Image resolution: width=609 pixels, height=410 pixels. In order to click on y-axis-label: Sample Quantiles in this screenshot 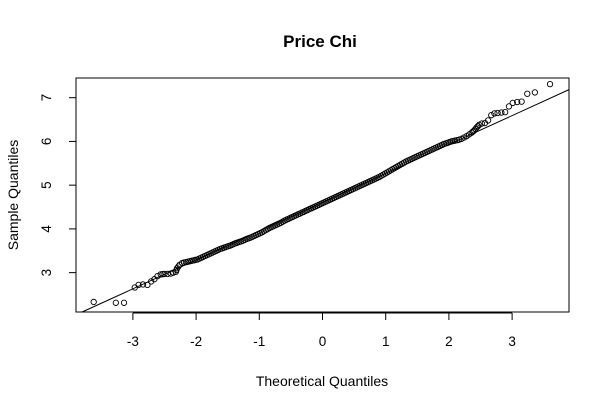, I will do `click(13, 195)`.